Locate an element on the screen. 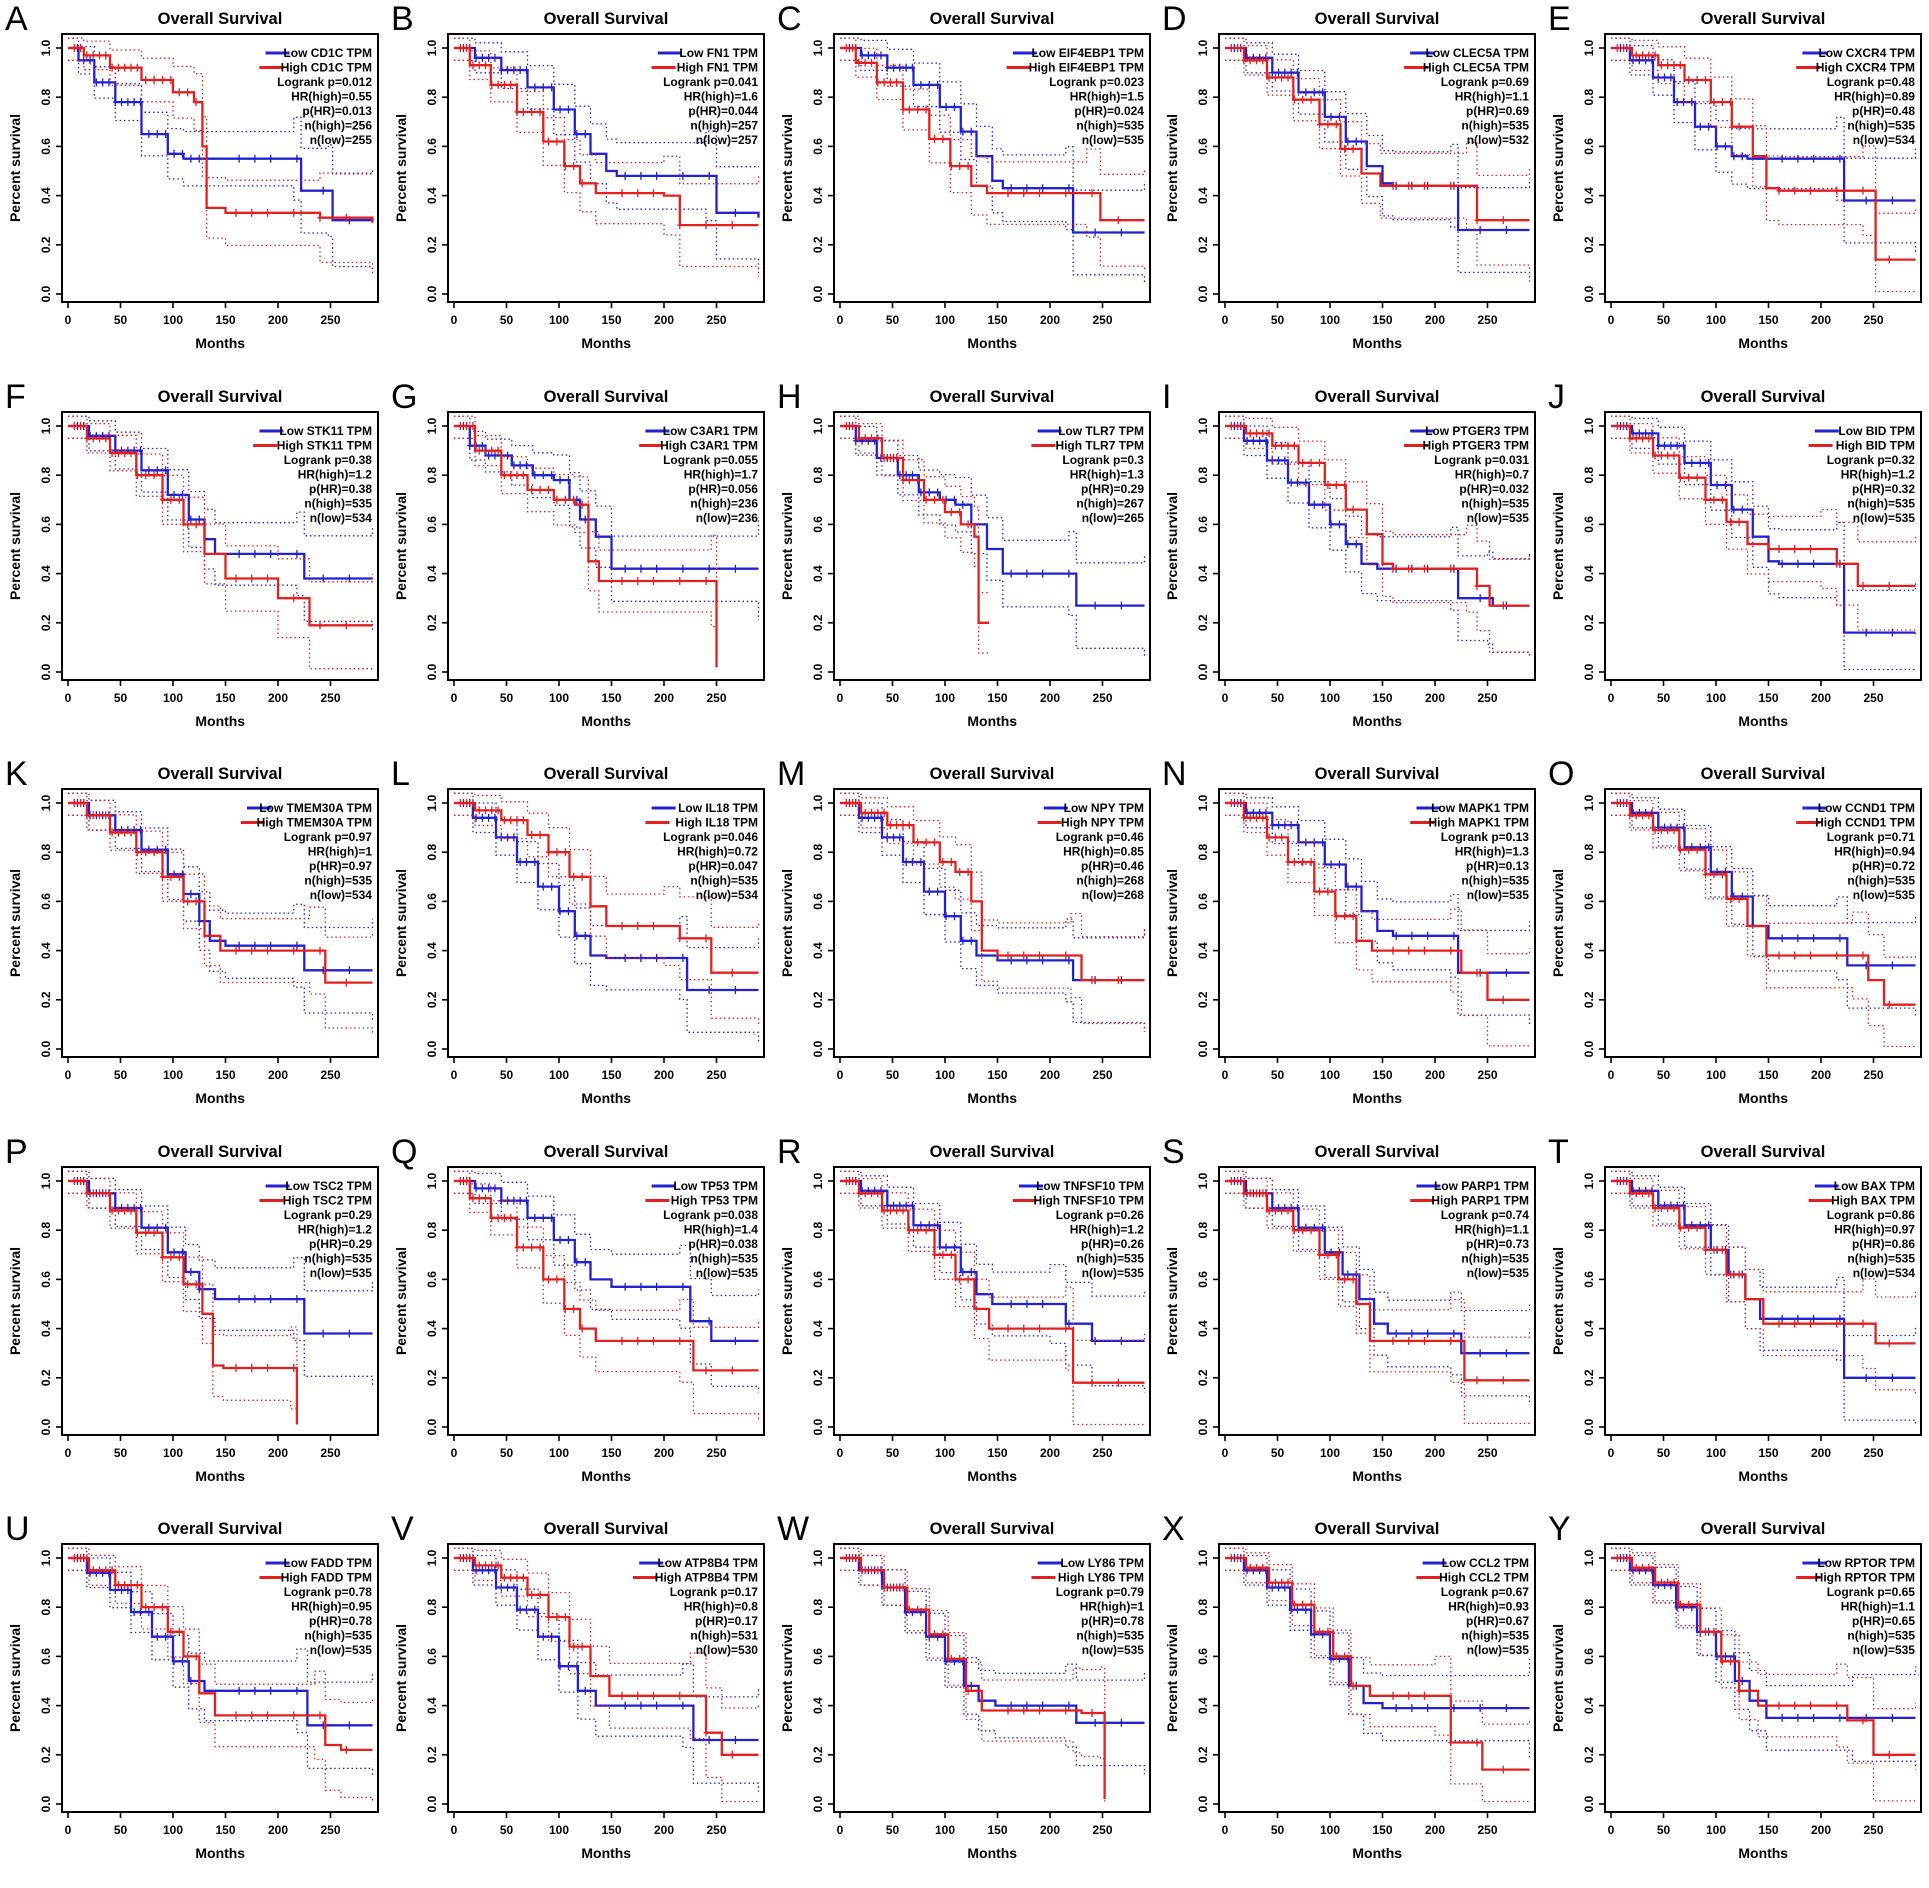  censor-marks-high is located at coordinates (1368, 515).